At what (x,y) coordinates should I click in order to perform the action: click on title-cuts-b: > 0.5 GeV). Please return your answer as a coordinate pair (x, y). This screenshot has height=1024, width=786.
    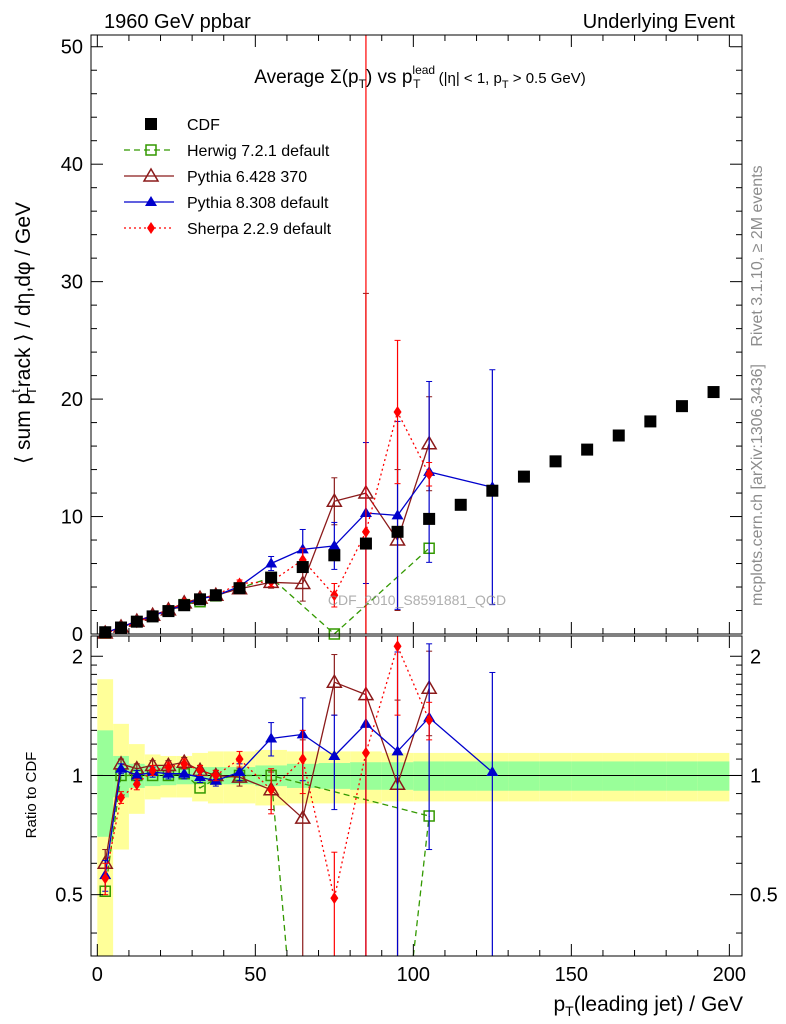
    Looking at the image, I should click on (547, 78).